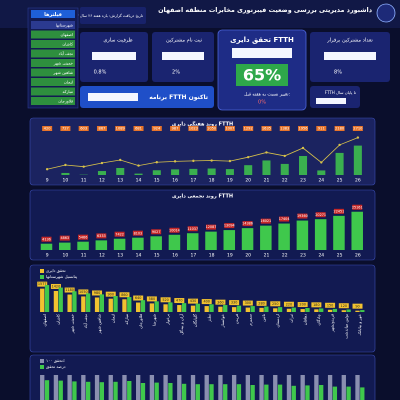  I want to click on value-label: 2710, so click(358, 129).